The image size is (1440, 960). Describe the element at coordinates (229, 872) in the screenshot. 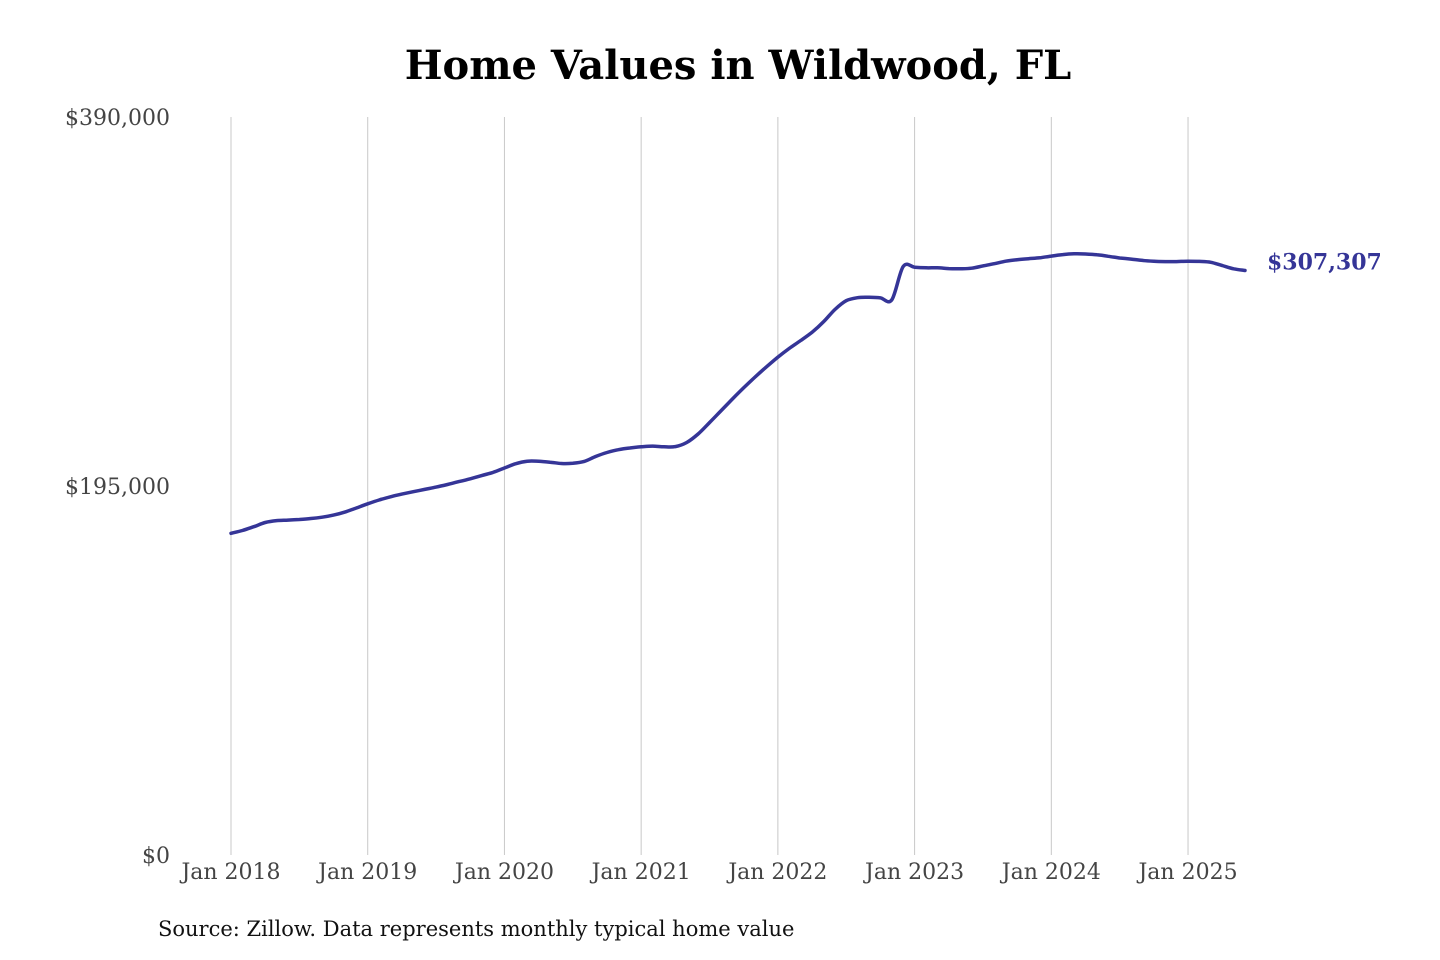

I see `x-tick-label: Jan 2018` at that location.